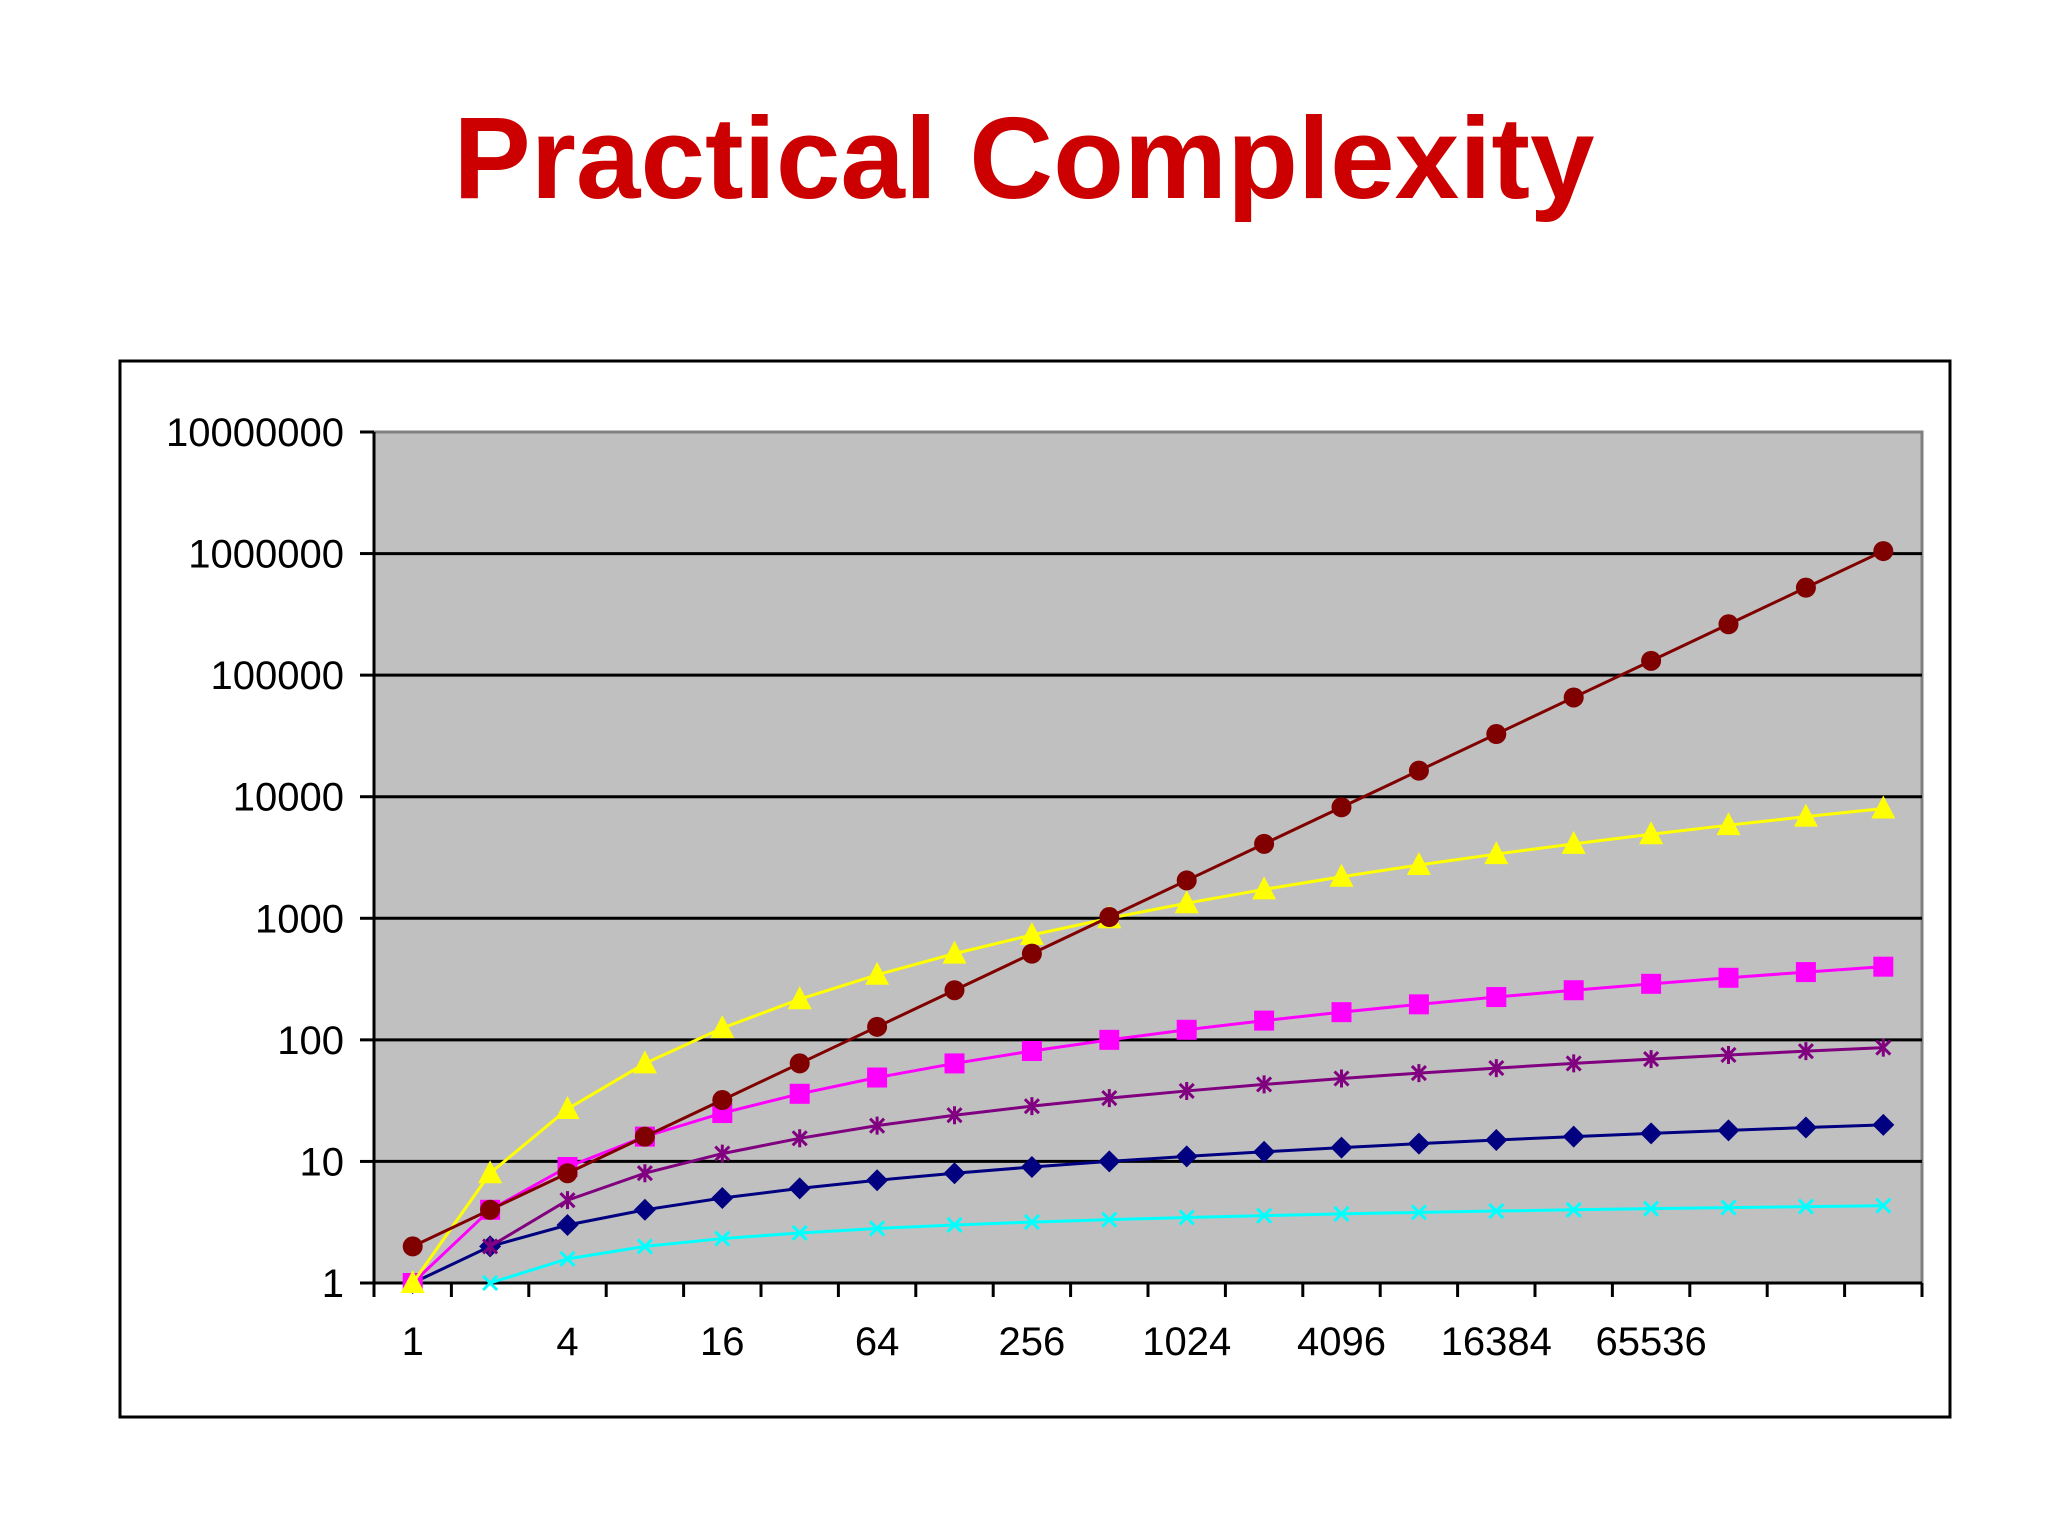 The height and width of the screenshot is (1536, 2048). I want to click on x-tick-label: 16384, so click(1496, 1342).